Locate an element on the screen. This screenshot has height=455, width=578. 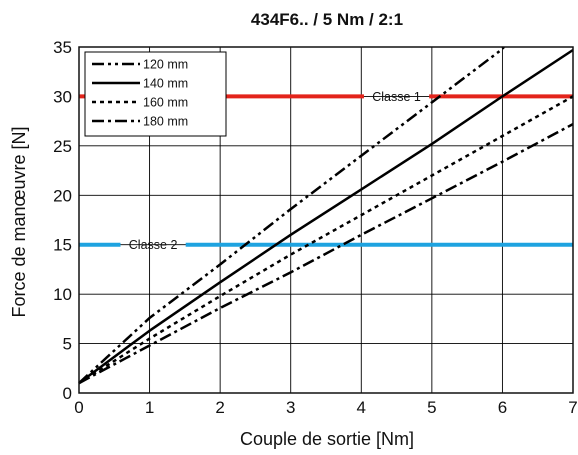
x-tick-label: 0 is located at coordinates (78, 407).